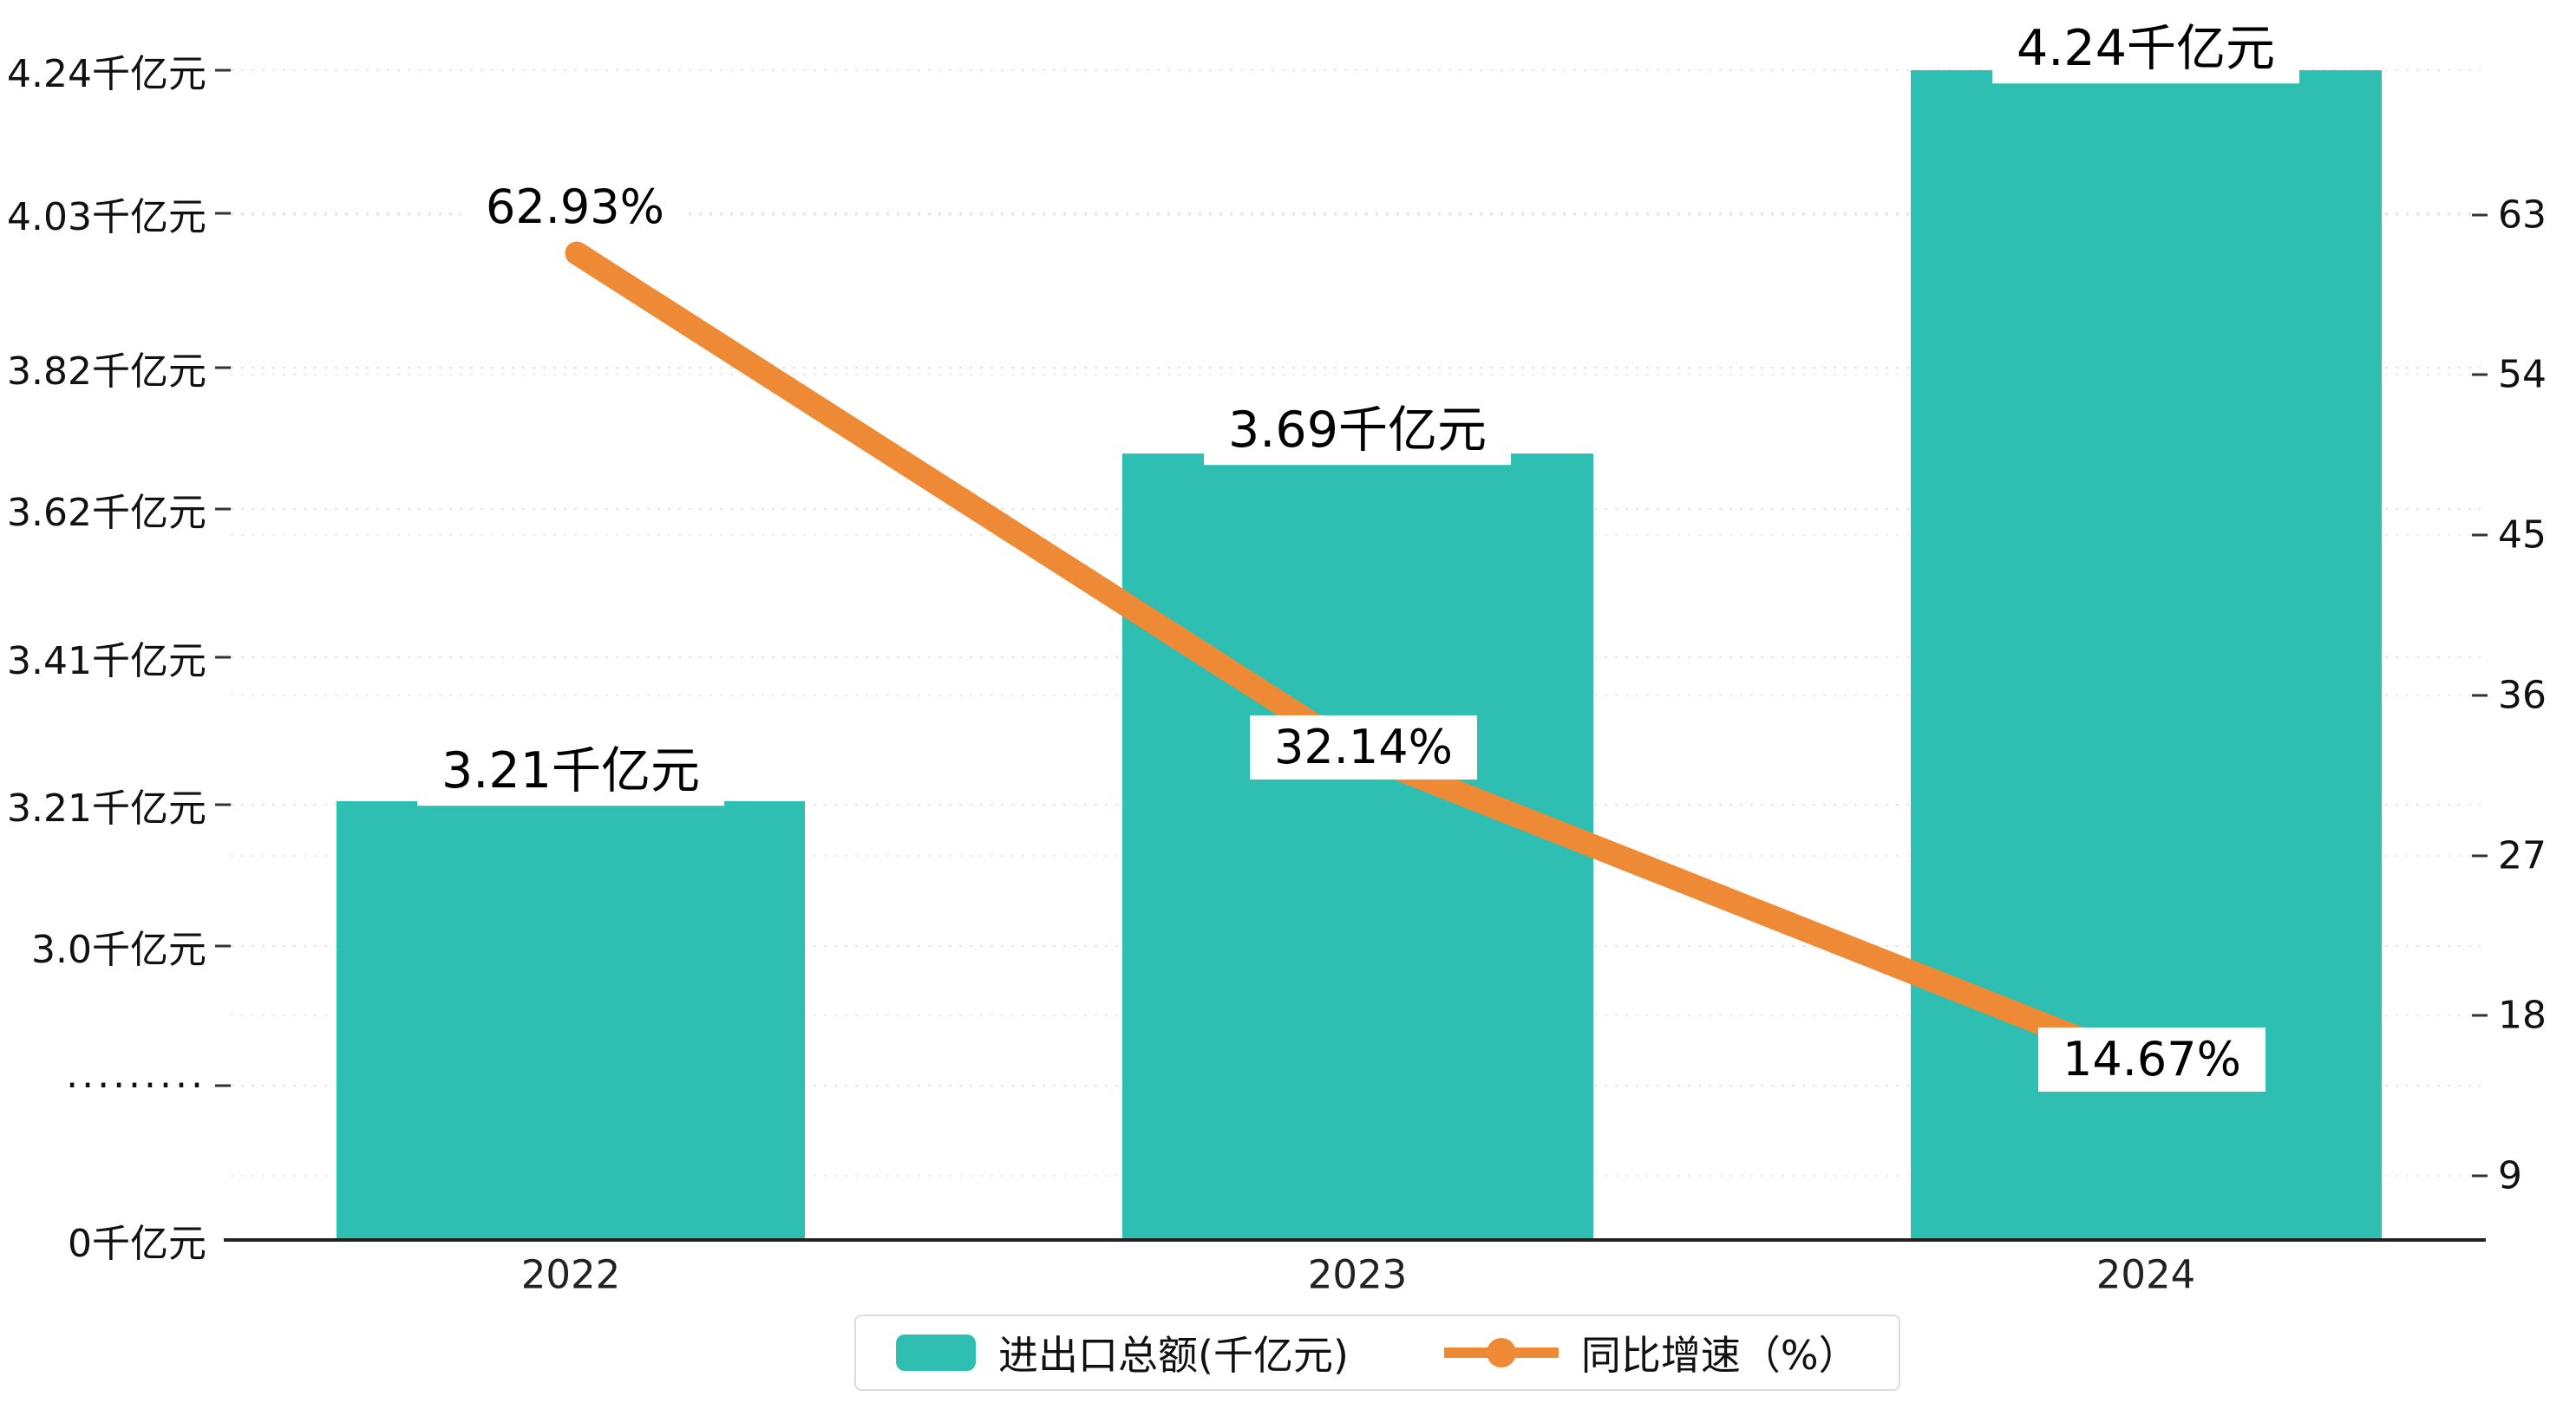 The height and width of the screenshot is (1416, 2576). Describe the element at coordinates (1357, 431) in the screenshot. I see `bar-value-label-2023: 3.69千亿元` at that location.